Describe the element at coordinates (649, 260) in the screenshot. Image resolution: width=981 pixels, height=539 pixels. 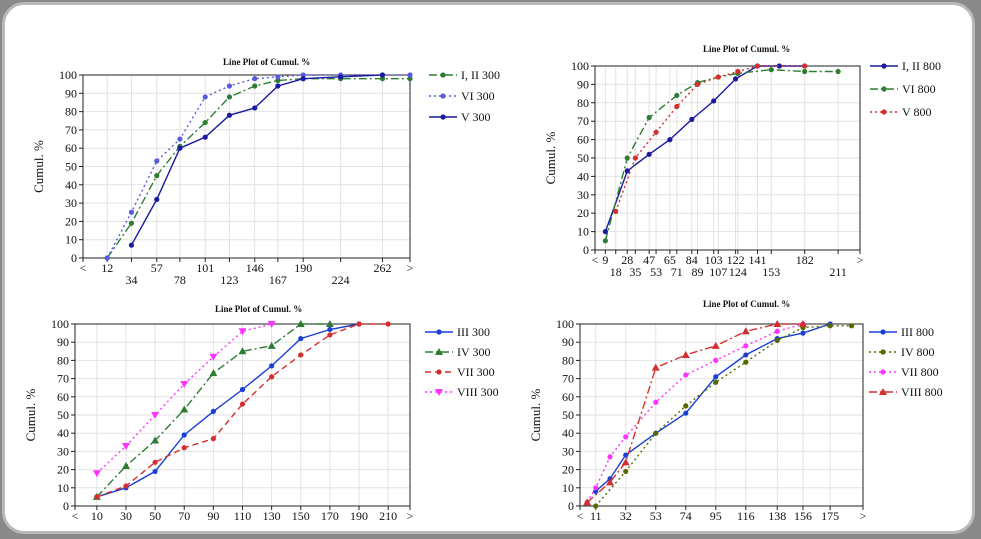
I see `x-tick-label: 47` at that location.